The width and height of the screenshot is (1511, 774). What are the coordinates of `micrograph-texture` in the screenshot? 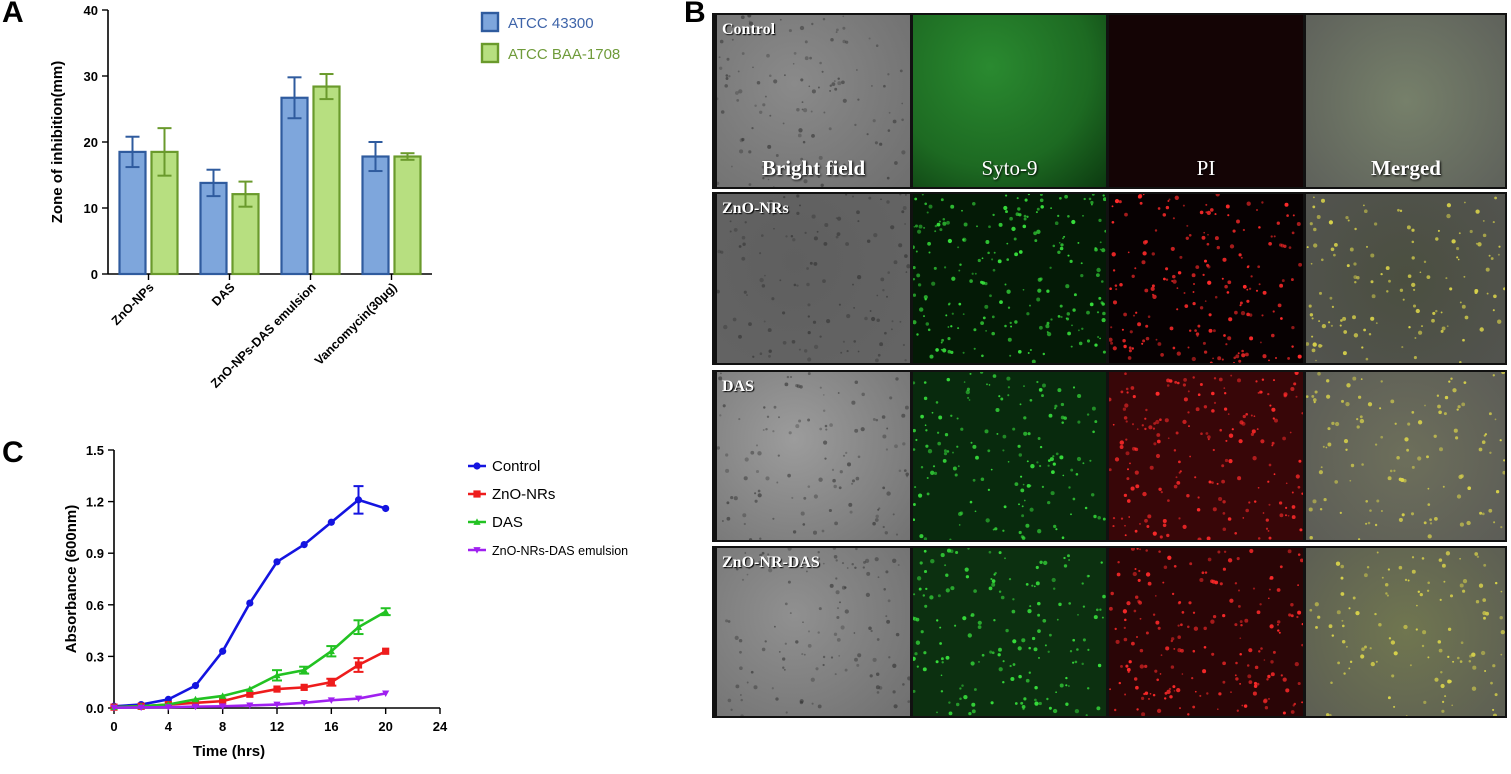 It's located at (1009, 278).